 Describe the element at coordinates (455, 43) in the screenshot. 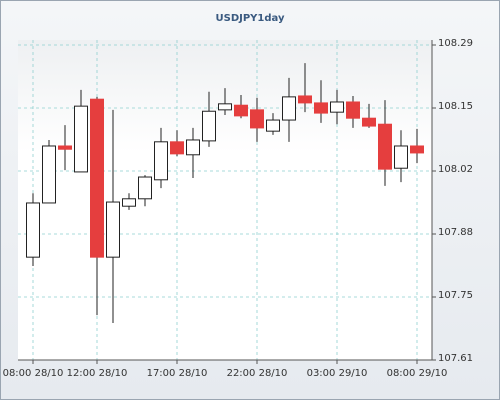

I see `y-tick-label: 108.29` at that location.